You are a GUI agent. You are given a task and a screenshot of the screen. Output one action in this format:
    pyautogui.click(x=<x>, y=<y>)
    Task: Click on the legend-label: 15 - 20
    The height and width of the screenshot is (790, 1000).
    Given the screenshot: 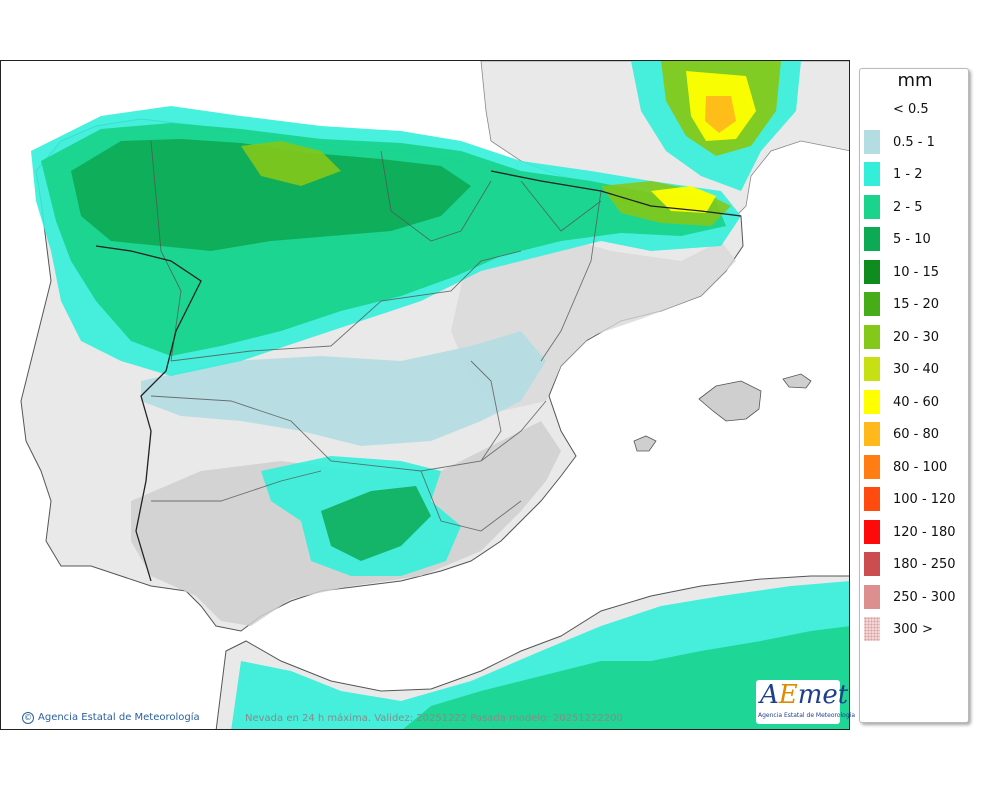 What is the action you would take?
    pyautogui.click(x=916, y=304)
    